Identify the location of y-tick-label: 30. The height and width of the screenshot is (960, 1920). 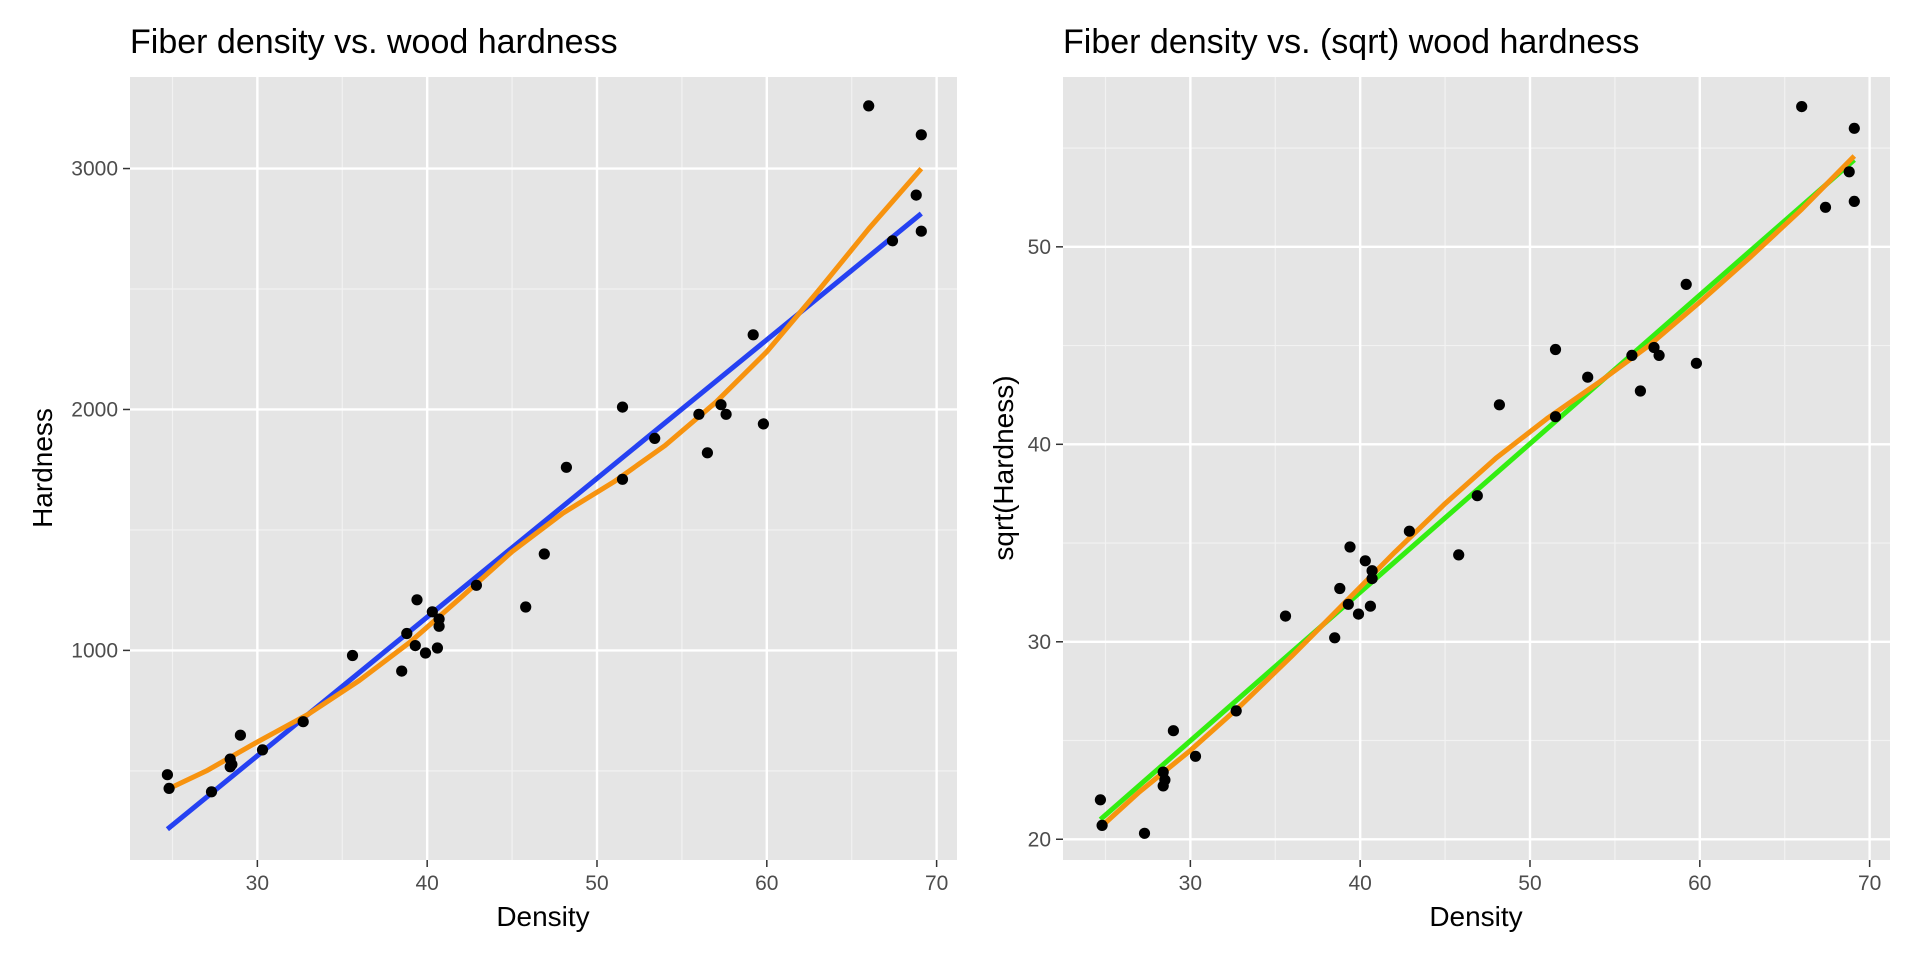
(1039, 642).